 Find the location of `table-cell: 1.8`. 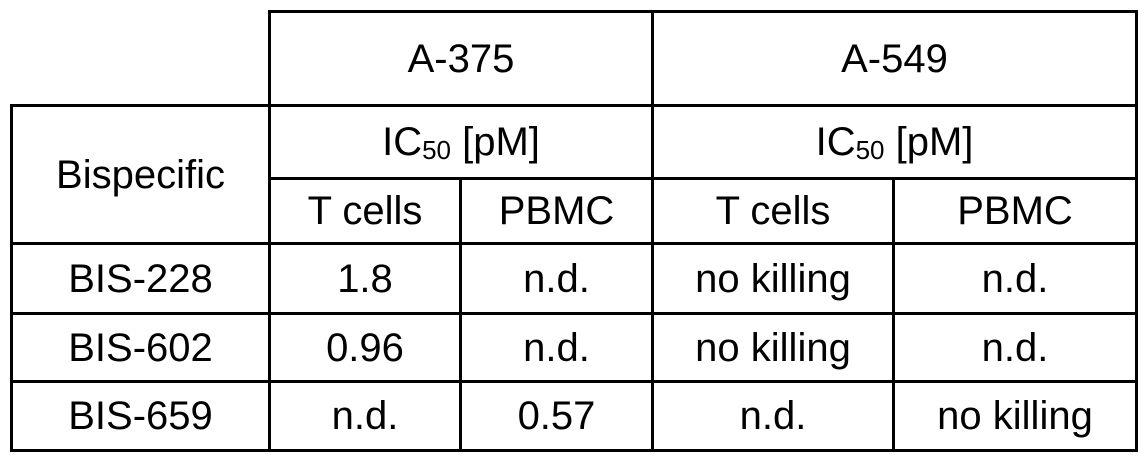

table-cell: 1.8 is located at coordinates (365, 278).